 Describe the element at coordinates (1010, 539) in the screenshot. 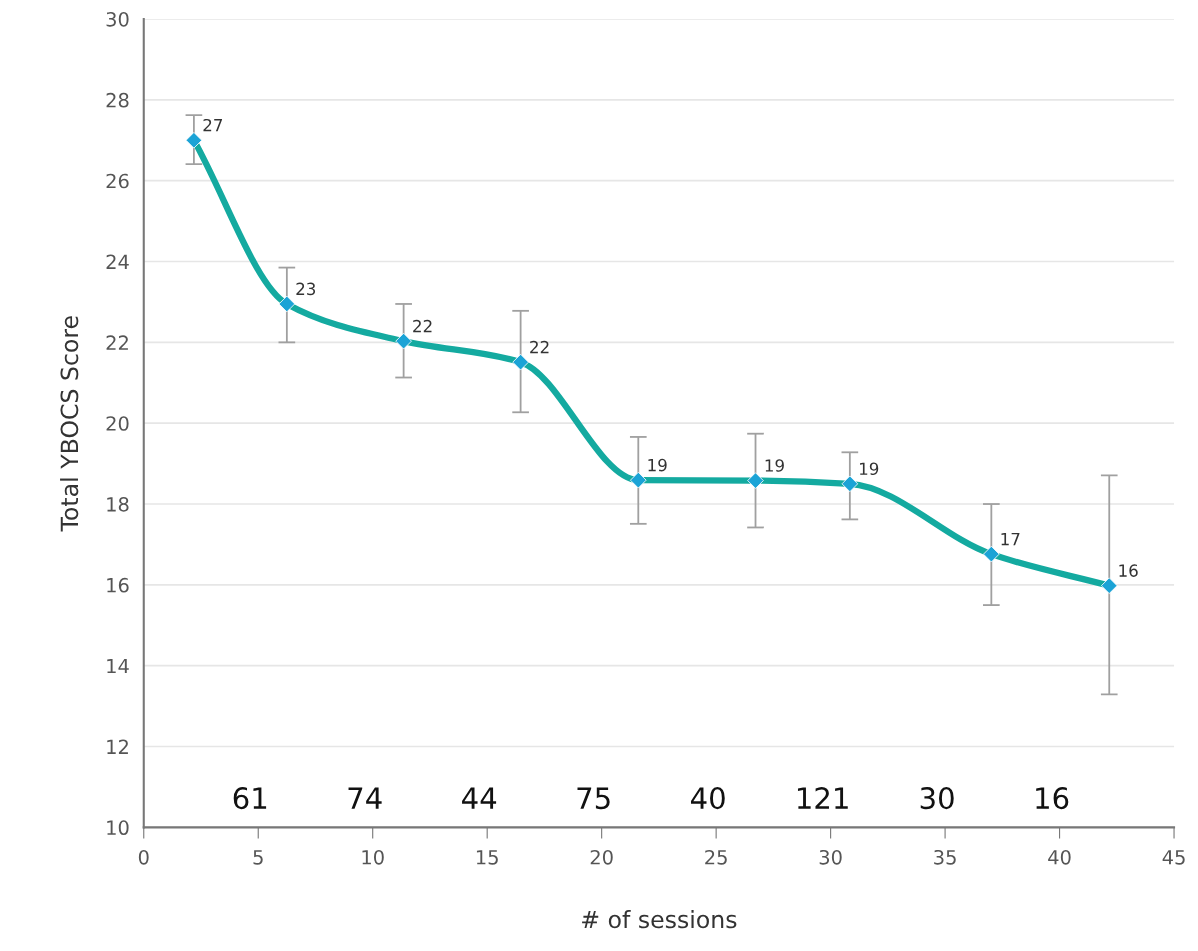

I see `data-label: 17` at that location.